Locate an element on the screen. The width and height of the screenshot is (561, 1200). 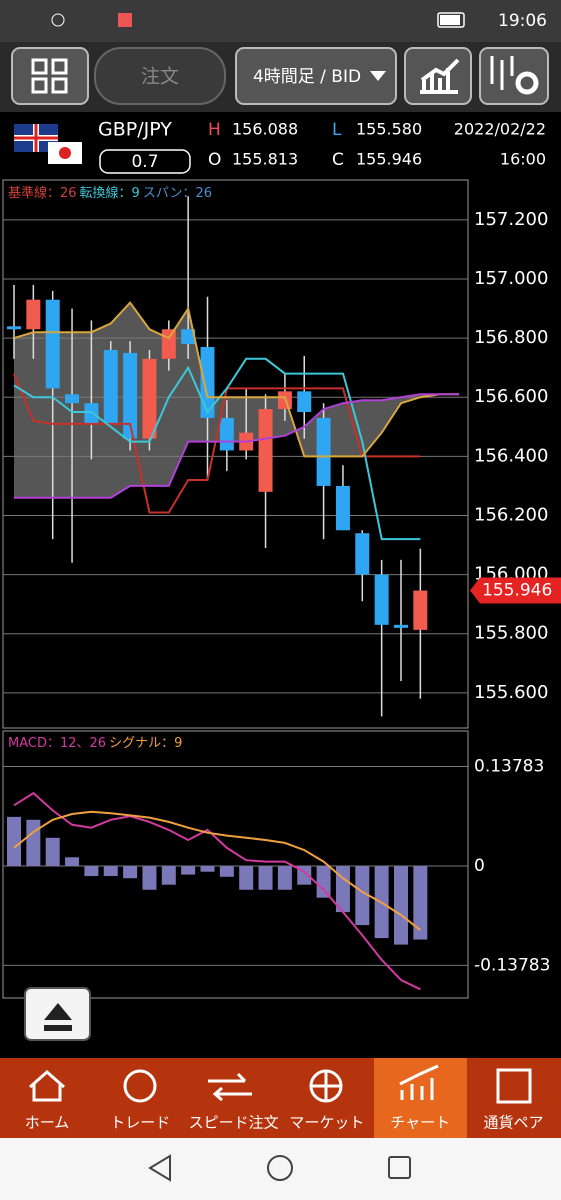
y-tick-label: 156.200 is located at coordinates (511, 514).